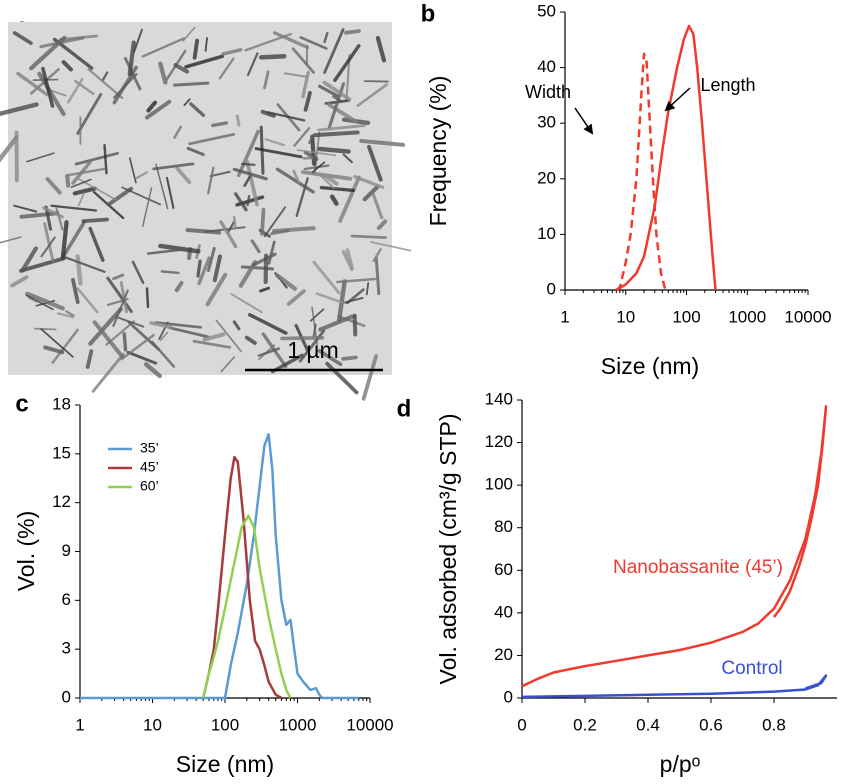 This screenshot has width=843, height=784. I want to click on y-tick-label: 50, so click(546, 10).